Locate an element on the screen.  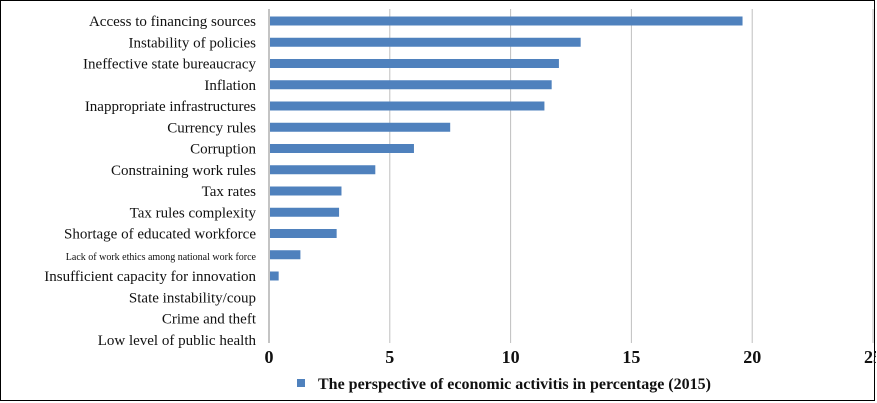
category-label: Access to financing sources is located at coordinates (172, 22).